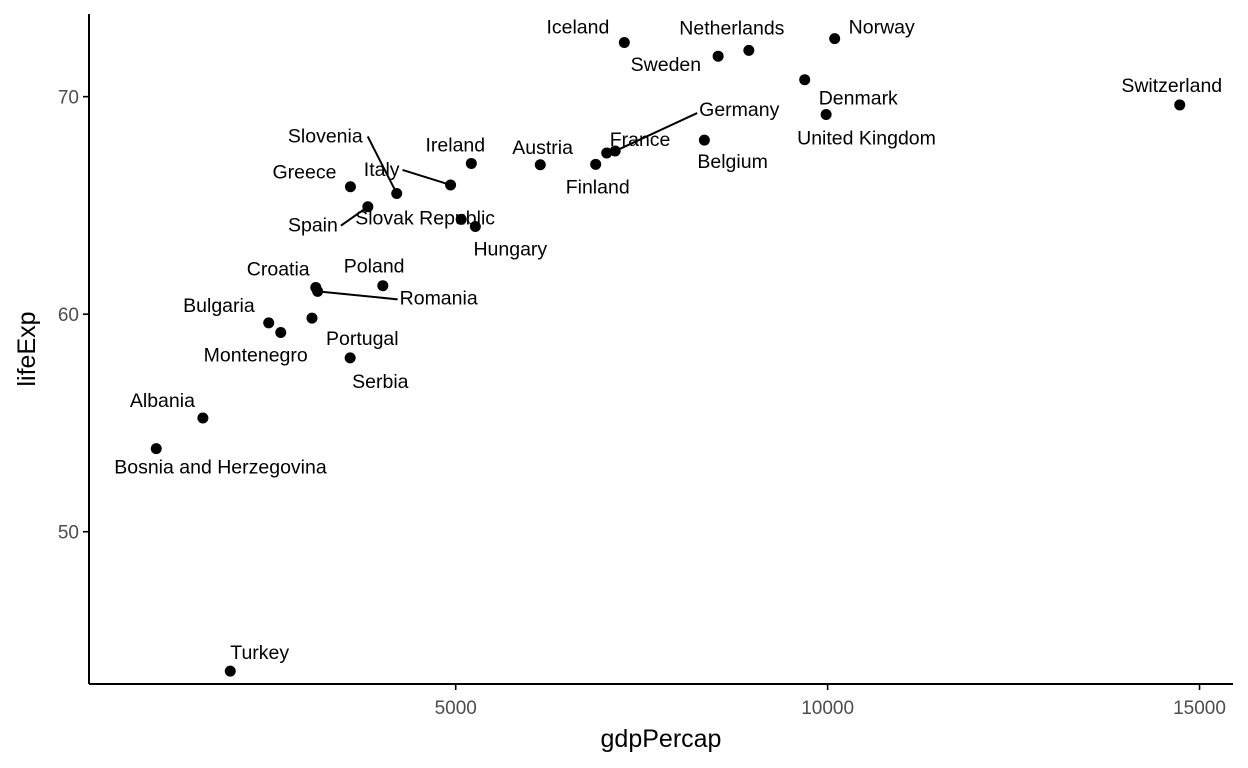 The width and height of the screenshot is (1248, 768). I want to click on point-switzerland, so click(1180, 105).